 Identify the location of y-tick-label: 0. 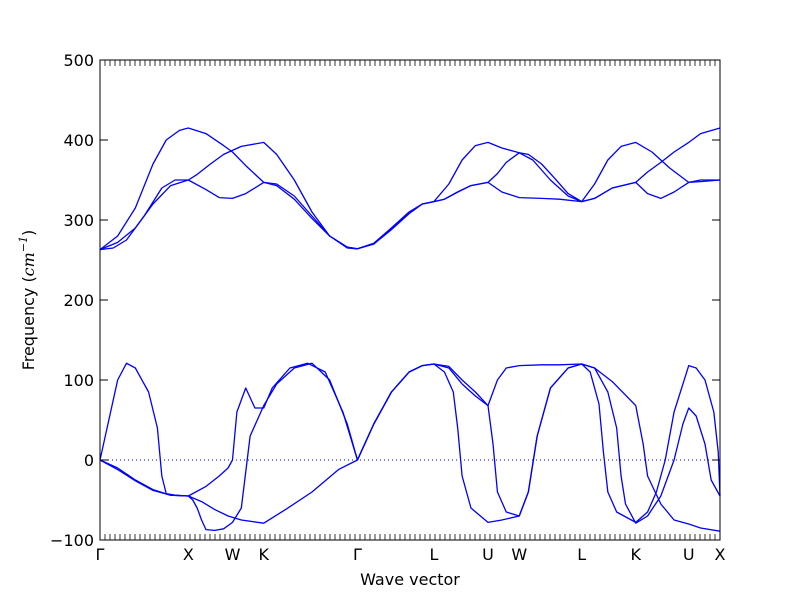
(89, 460).